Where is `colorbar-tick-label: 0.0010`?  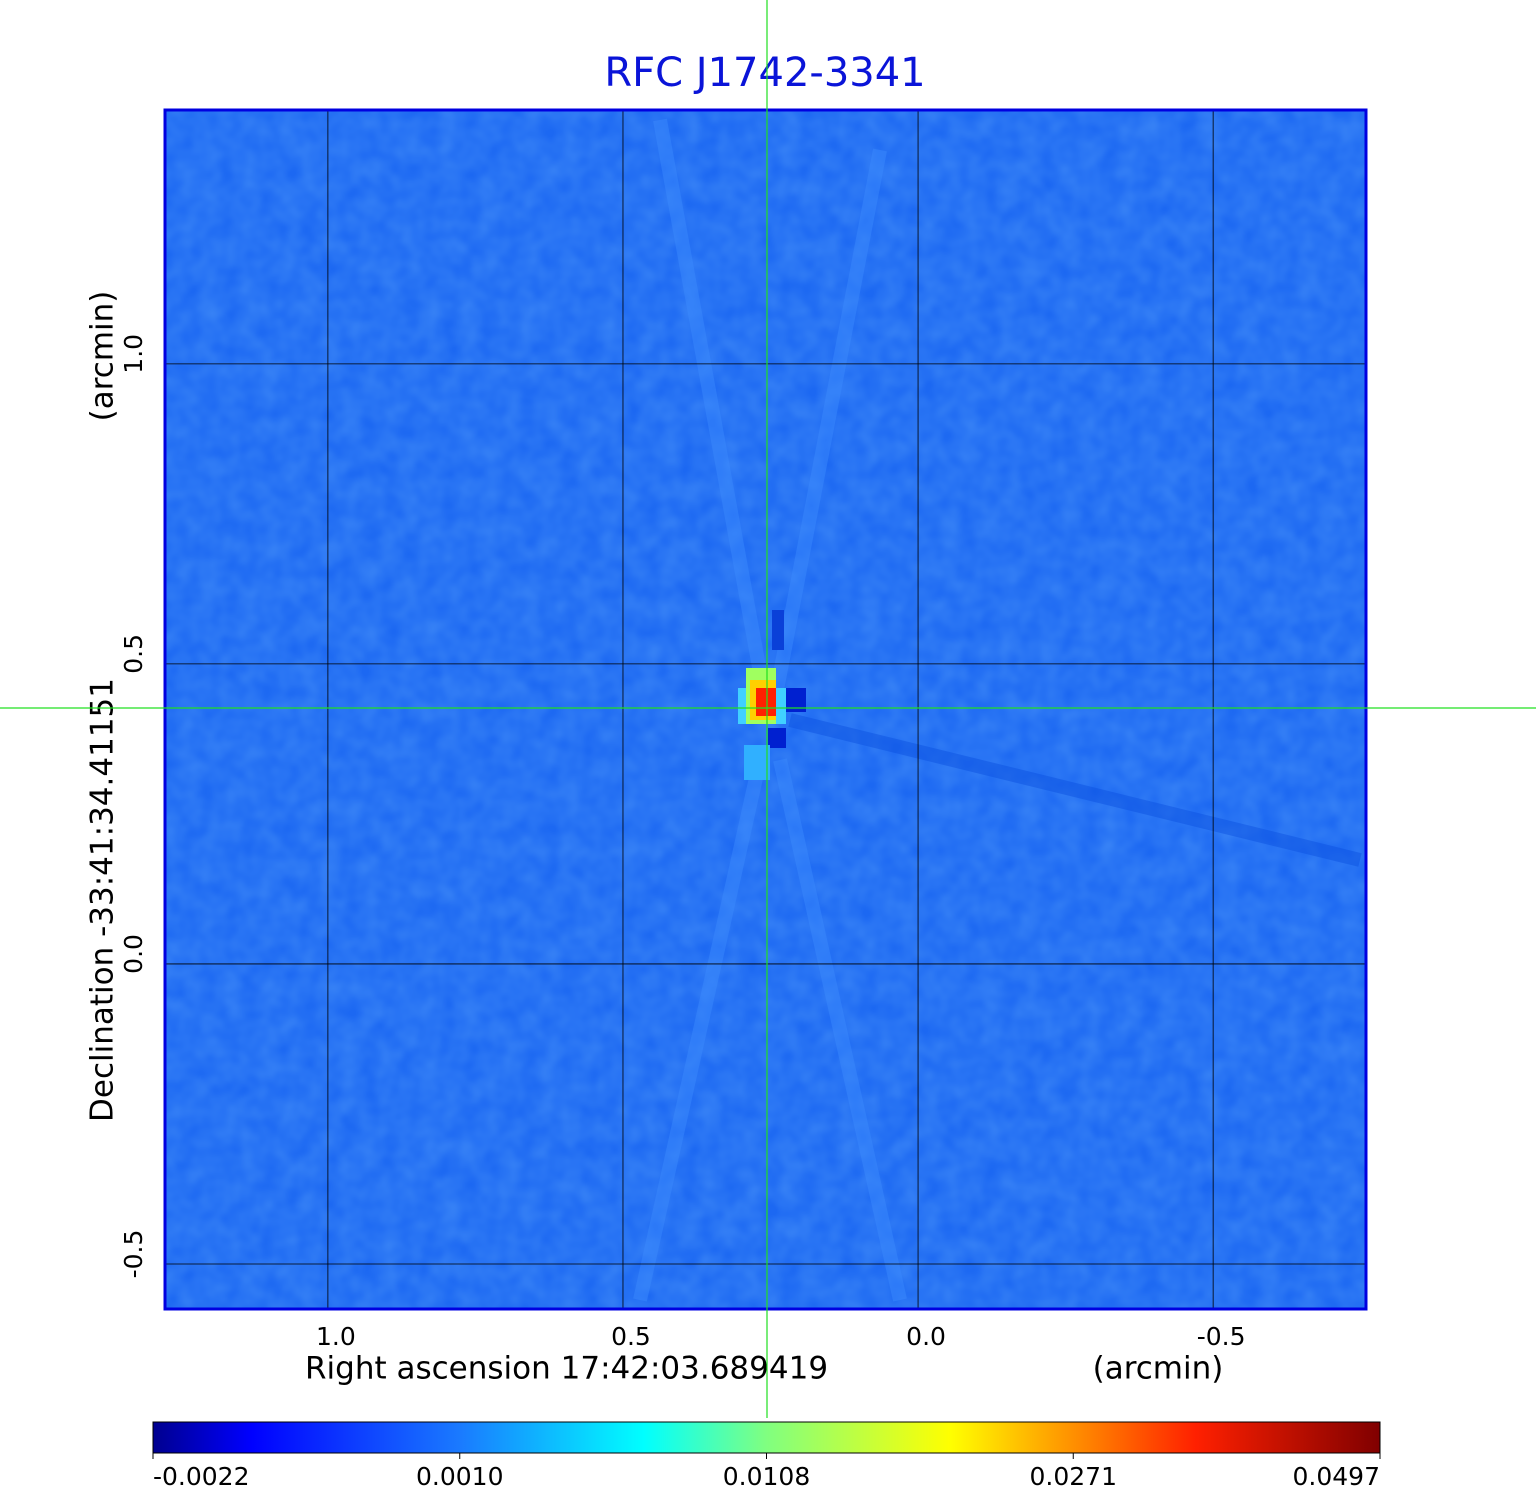
colorbar-tick-label: 0.0010 is located at coordinates (459, 1476).